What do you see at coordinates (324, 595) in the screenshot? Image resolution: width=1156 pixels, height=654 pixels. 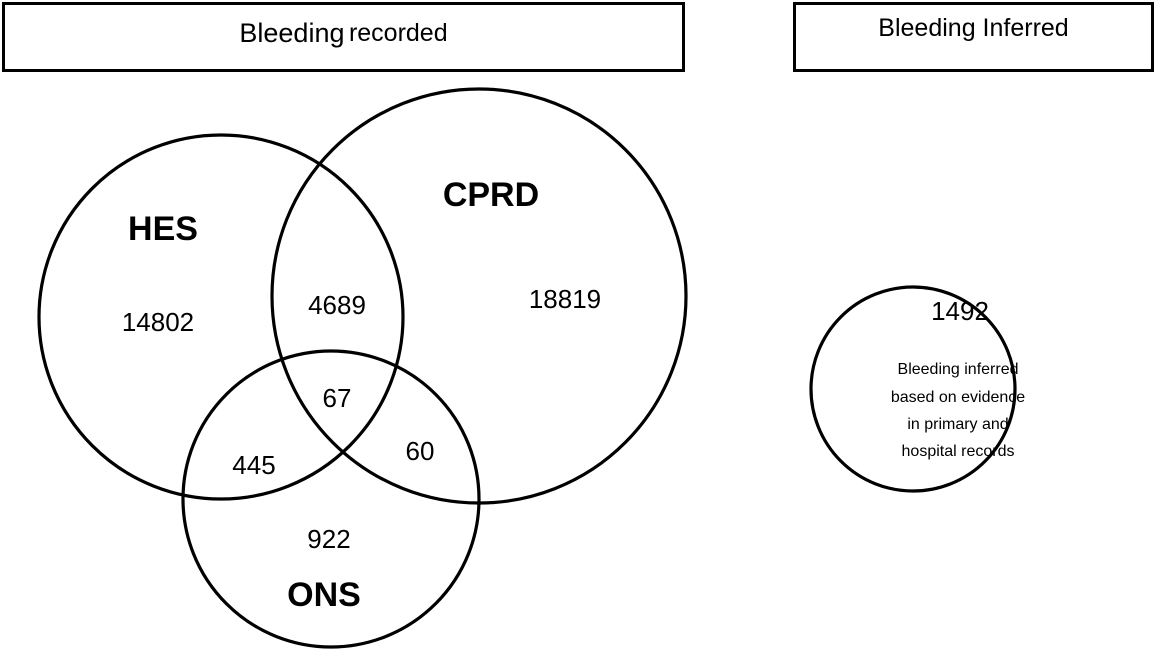 I see `ons-label: ONS` at bounding box center [324, 595].